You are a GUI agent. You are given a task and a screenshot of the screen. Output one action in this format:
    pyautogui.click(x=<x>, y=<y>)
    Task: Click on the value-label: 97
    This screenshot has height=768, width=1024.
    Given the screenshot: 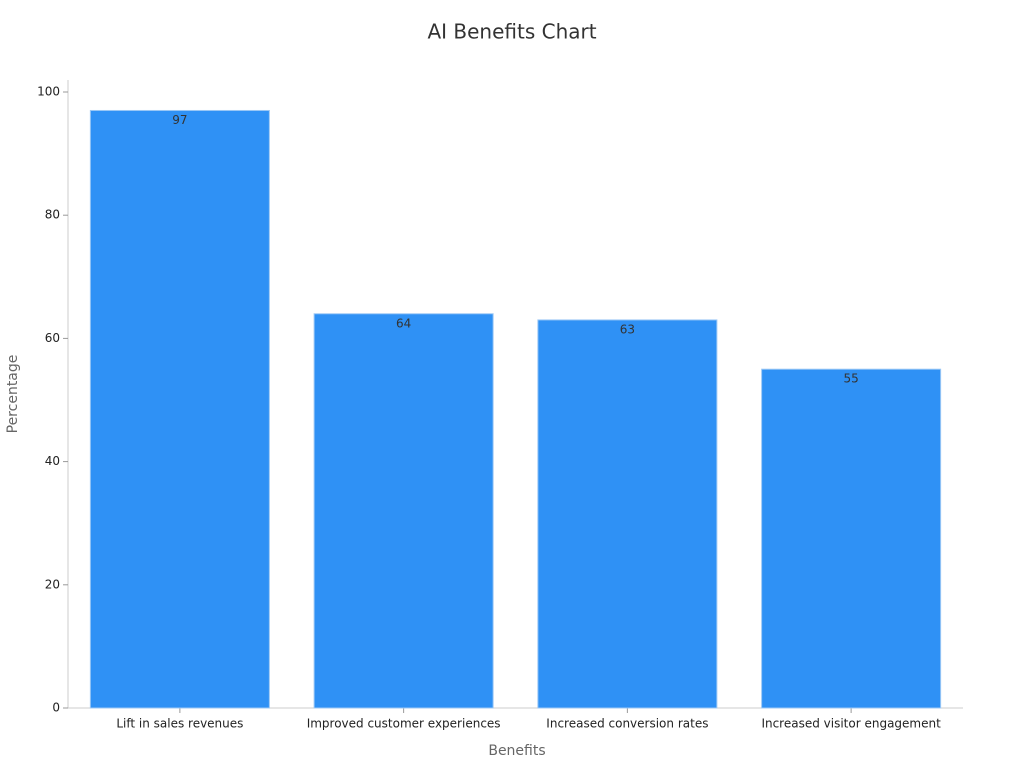 What is the action you would take?
    pyautogui.click(x=179, y=120)
    